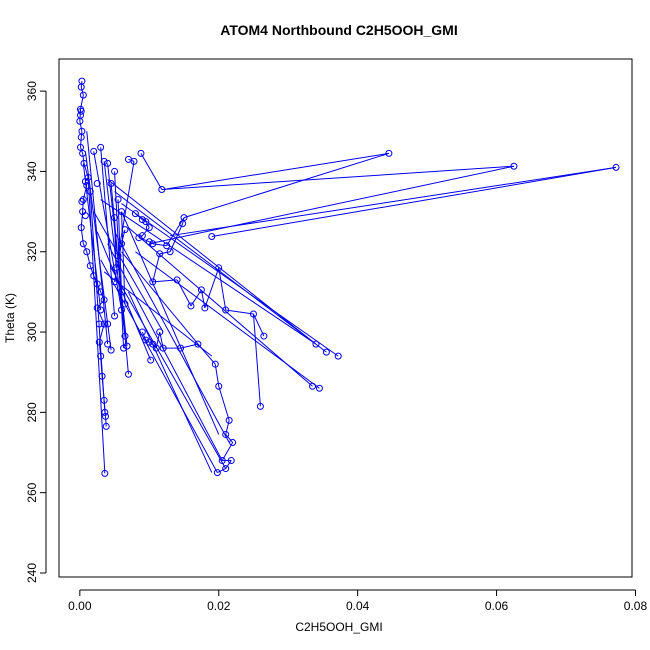 This screenshot has height=650, width=650. Describe the element at coordinates (497, 606) in the screenshot. I see `x-tick-label: 0.06` at that location.